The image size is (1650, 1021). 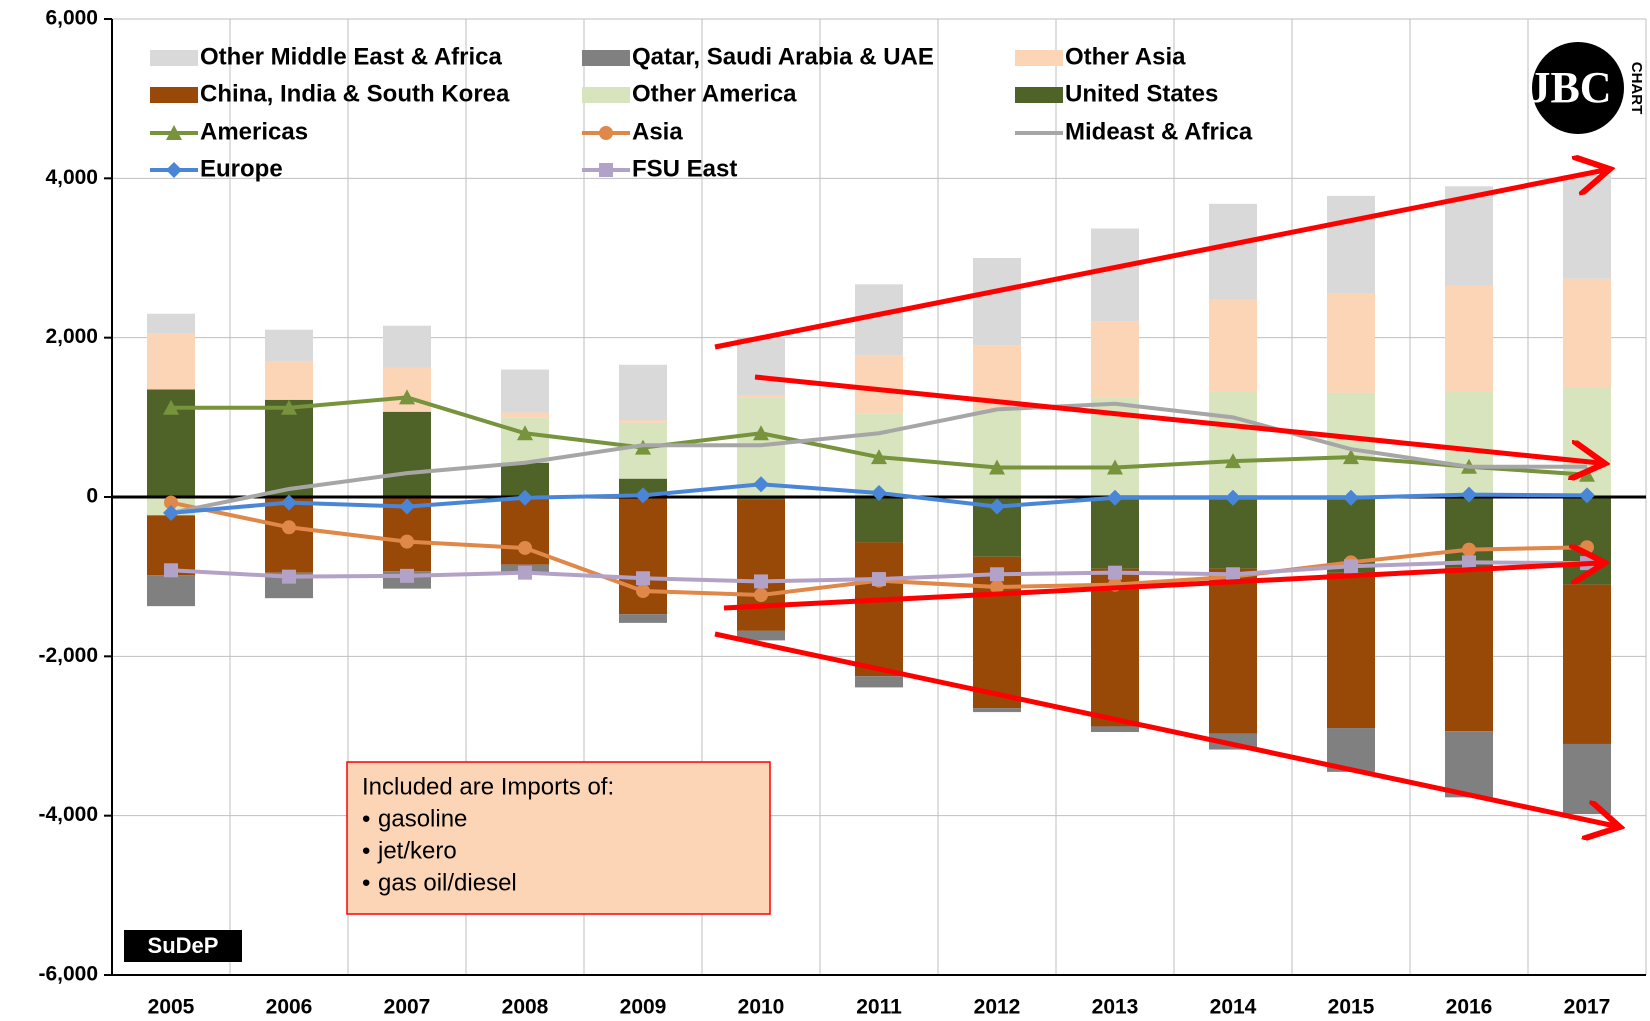 I want to click on y-tick-label: 6,000, so click(x=71, y=18).